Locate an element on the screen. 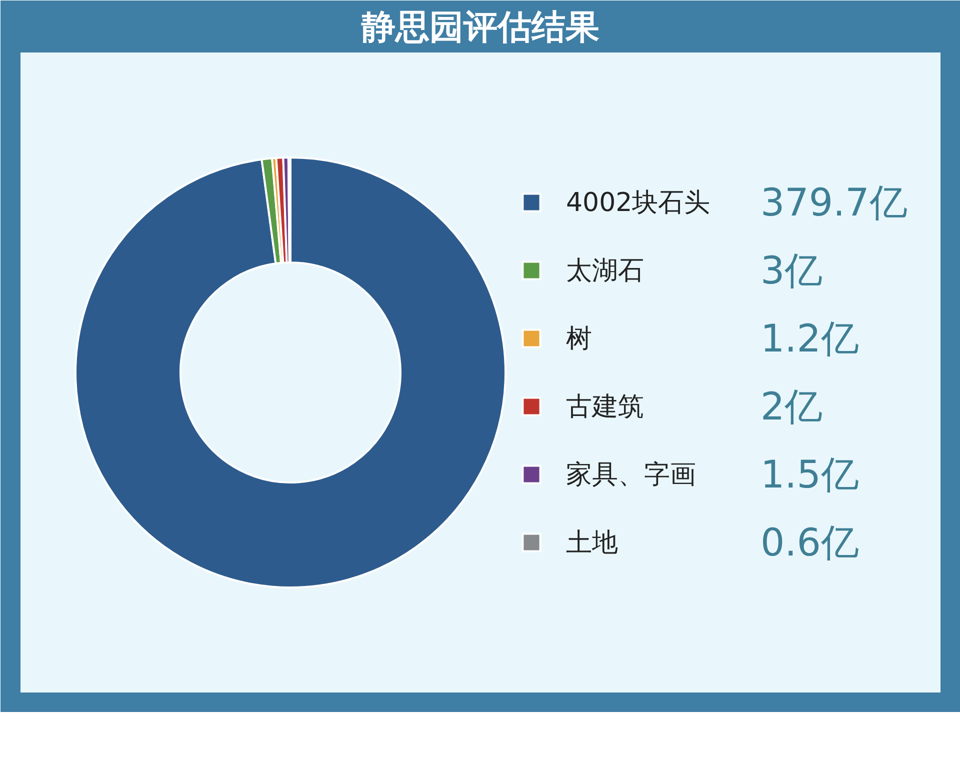 The image size is (960, 760). data-label: 3亿 is located at coordinates (791, 270).